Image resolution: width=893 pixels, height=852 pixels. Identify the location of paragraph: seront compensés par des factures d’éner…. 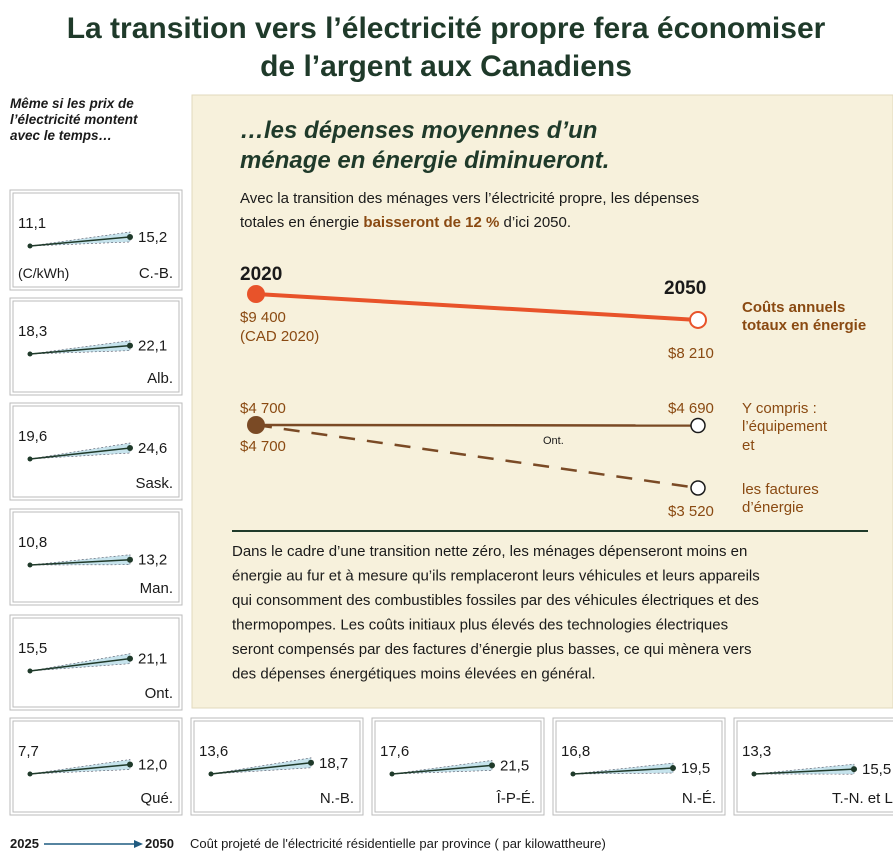
(491, 649).